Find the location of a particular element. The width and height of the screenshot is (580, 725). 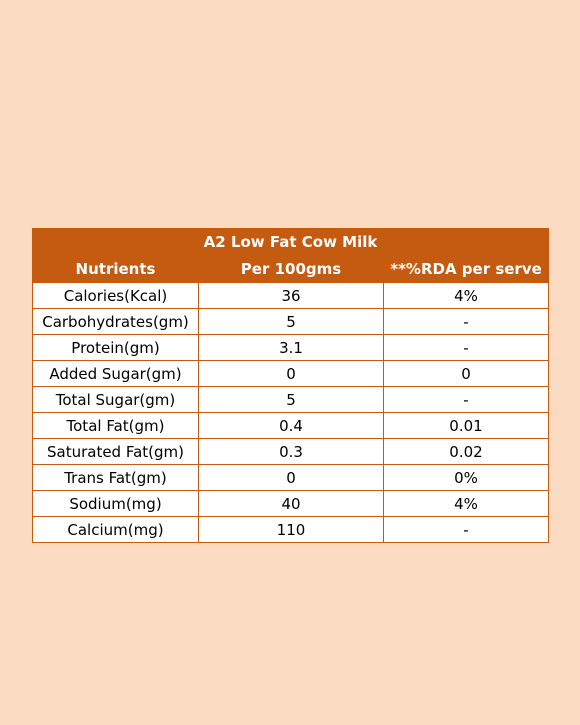

nutrient-name: Saturated Fat(gm) is located at coordinates (115, 451).